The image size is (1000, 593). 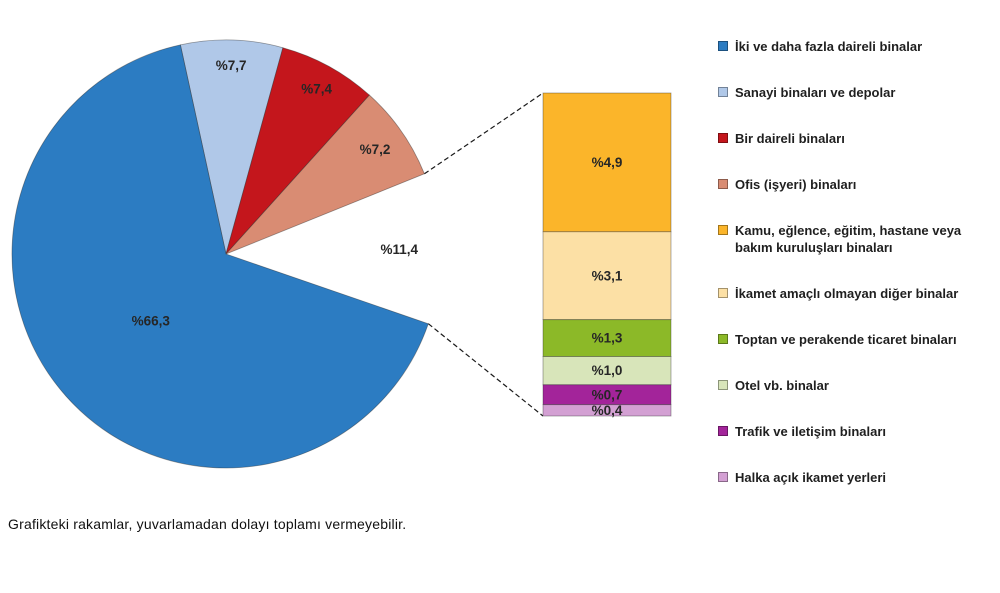 What do you see at coordinates (846, 339) in the screenshot?
I see `legend-label: Toptan ve perakende ticaret binaları` at bounding box center [846, 339].